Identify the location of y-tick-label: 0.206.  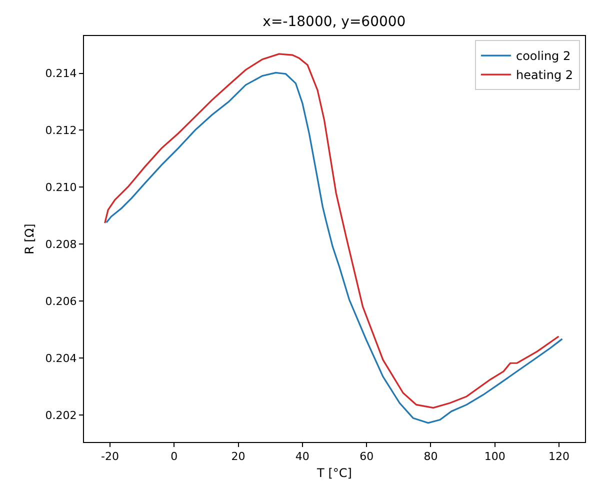
(61, 301).